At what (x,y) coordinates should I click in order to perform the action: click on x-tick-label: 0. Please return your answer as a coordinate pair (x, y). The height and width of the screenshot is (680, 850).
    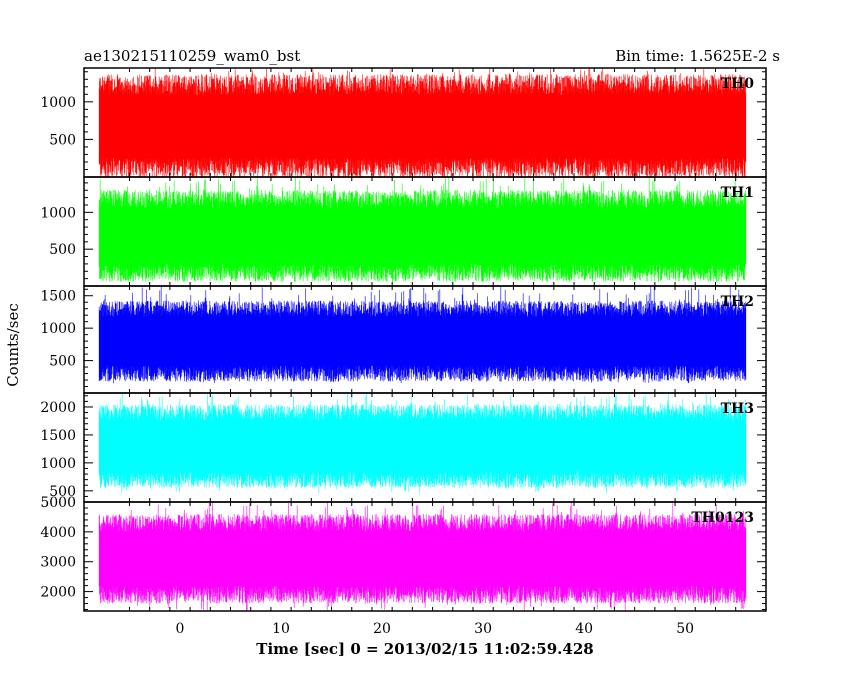
    Looking at the image, I should click on (180, 629).